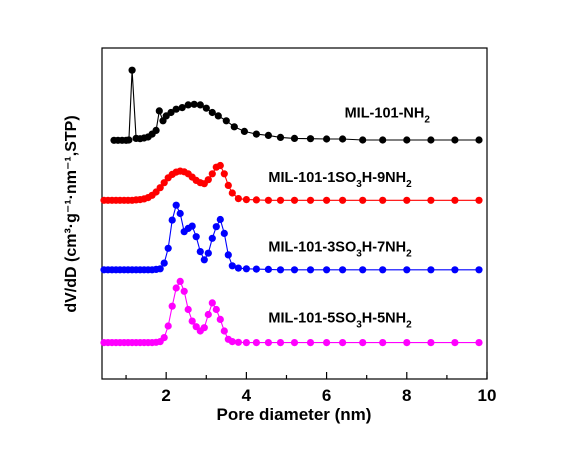  Describe the element at coordinates (340, 180) in the screenshot. I see `series-label: MIL-101-1SO3H-9NH2` at that location.